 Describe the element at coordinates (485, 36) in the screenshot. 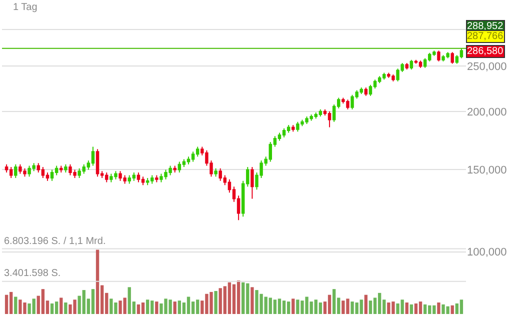

I see `text: 287,766` at that location.